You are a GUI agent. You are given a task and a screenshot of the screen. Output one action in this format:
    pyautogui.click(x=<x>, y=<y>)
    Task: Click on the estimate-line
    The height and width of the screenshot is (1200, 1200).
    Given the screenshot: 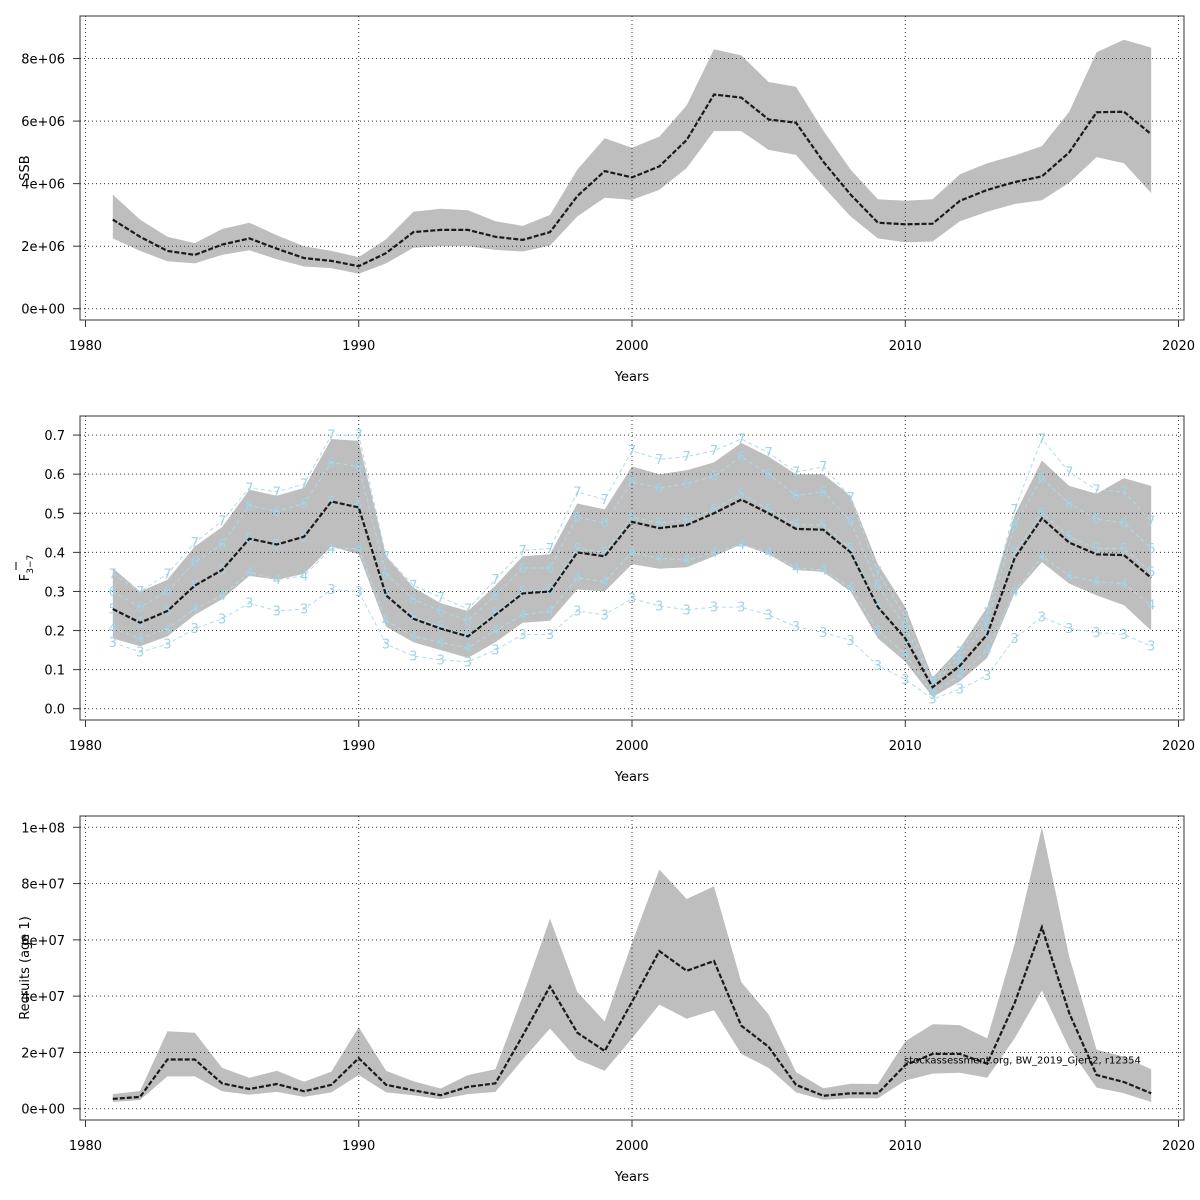 What is the action you would take?
    pyautogui.click(x=632, y=1011)
    